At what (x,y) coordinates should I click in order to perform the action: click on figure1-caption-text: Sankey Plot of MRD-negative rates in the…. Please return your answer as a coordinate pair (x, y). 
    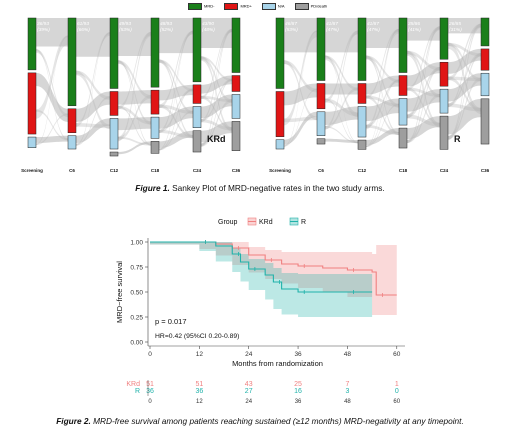
    Looking at the image, I should click on (277, 188).